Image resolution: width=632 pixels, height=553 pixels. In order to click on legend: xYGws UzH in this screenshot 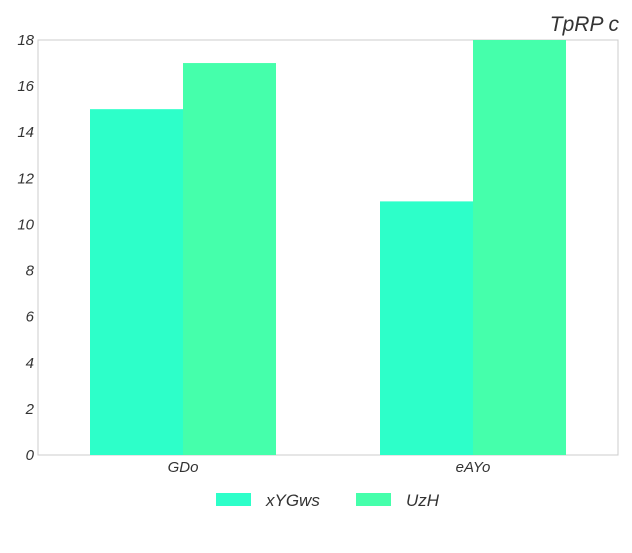, I will do `click(328, 500)`.